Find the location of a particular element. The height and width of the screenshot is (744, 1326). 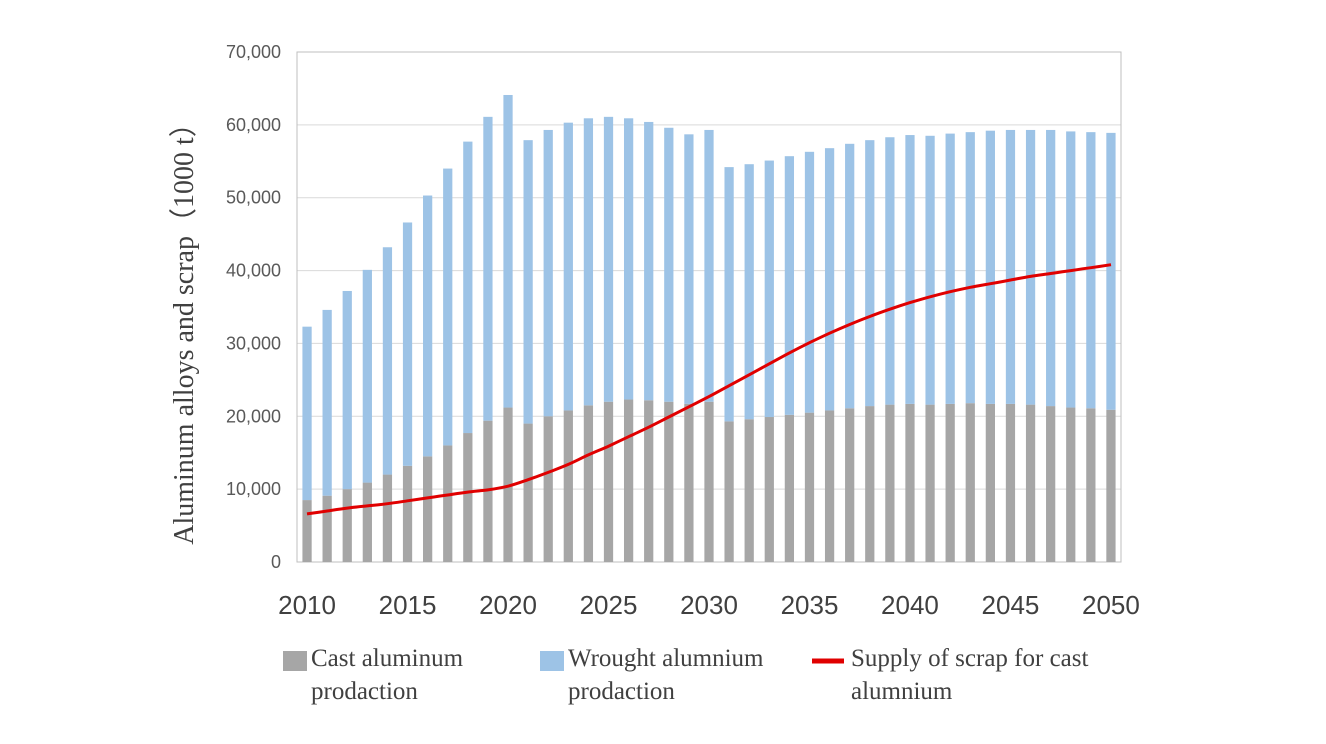

legend-label-scrap: Supply of scrap for cast alumnium is located at coordinates (969, 675).